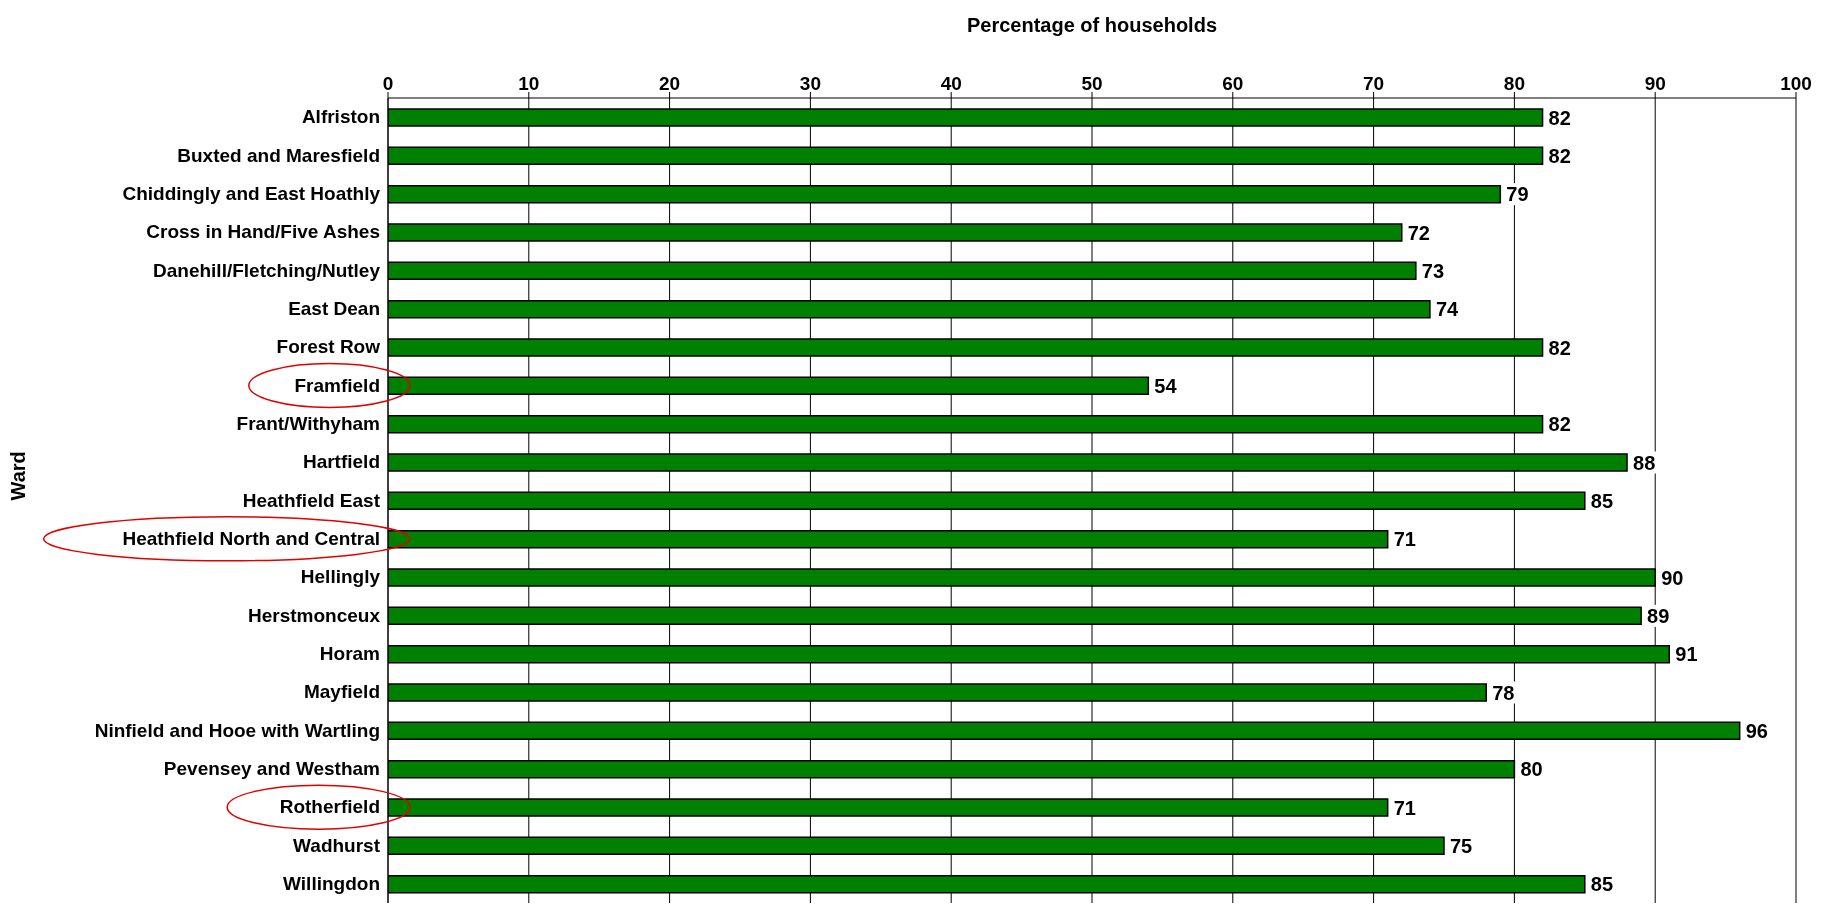 This screenshot has height=914, width=1824. I want to click on x-tick-label: 100, so click(1796, 83).